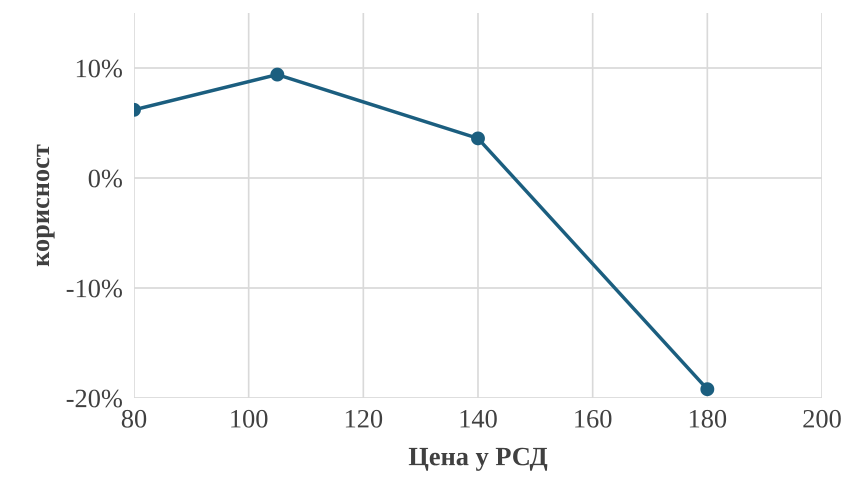 The width and height of the screenshot is (845, 491). Describe the element at coordinates (249, 419) in the screenshot. I see `x-tick-label: 100` at that location.